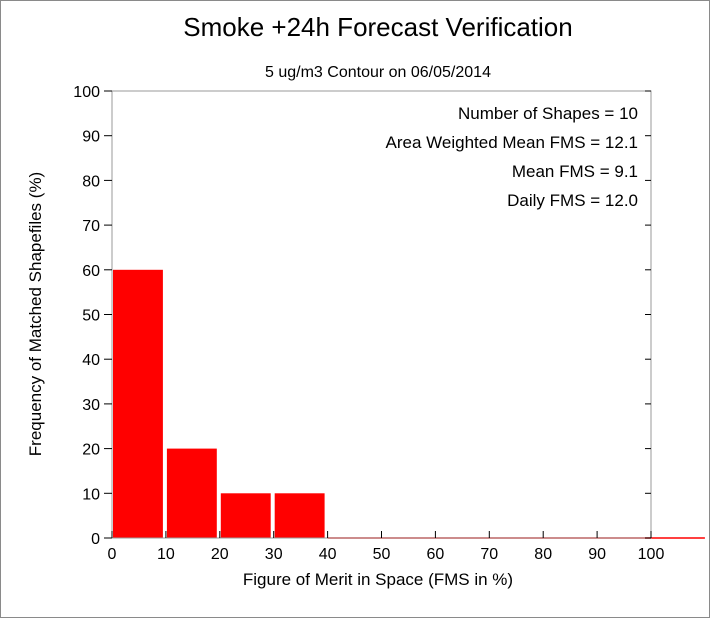  I want to click on x-tick-label: 70, so click(489, 554).